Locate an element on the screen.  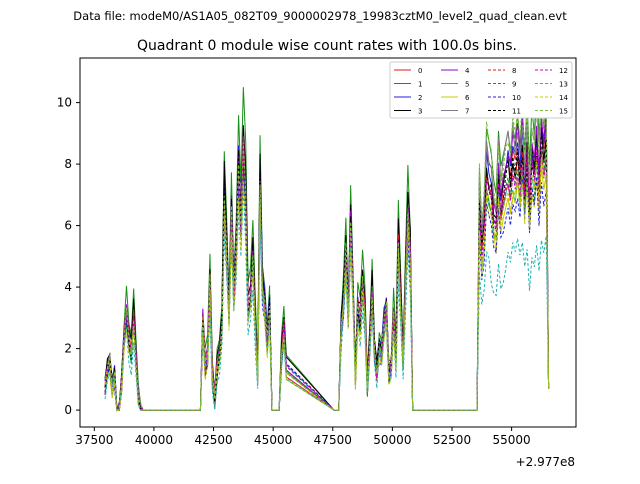
legend-label-2: 2 is located at coordinates (420, 98).